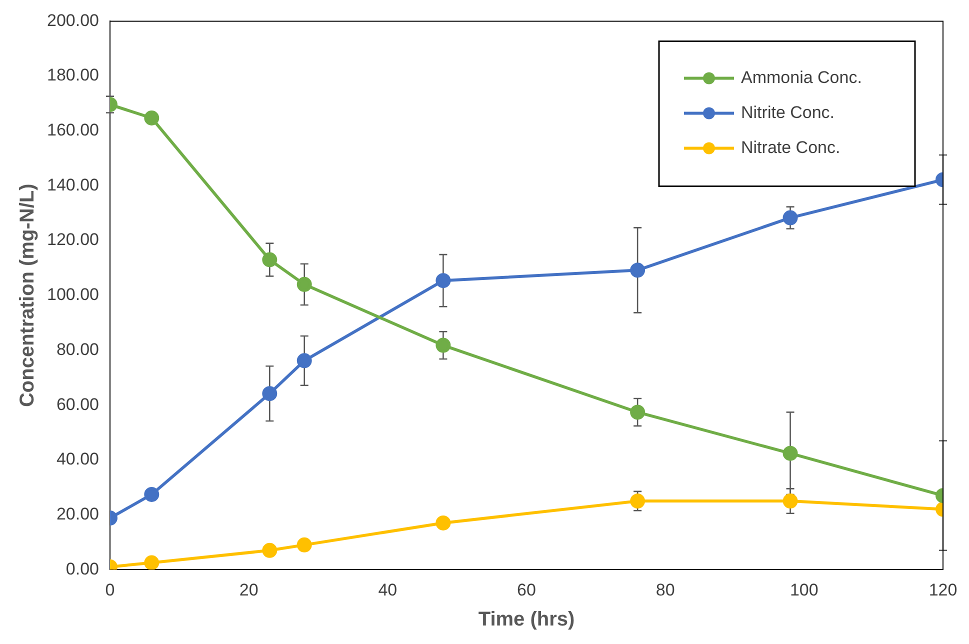  What do you see at coordinates (526, 590) in the screenshot?
I see `x-tick-label: 60` at bounding box center [526, 590].